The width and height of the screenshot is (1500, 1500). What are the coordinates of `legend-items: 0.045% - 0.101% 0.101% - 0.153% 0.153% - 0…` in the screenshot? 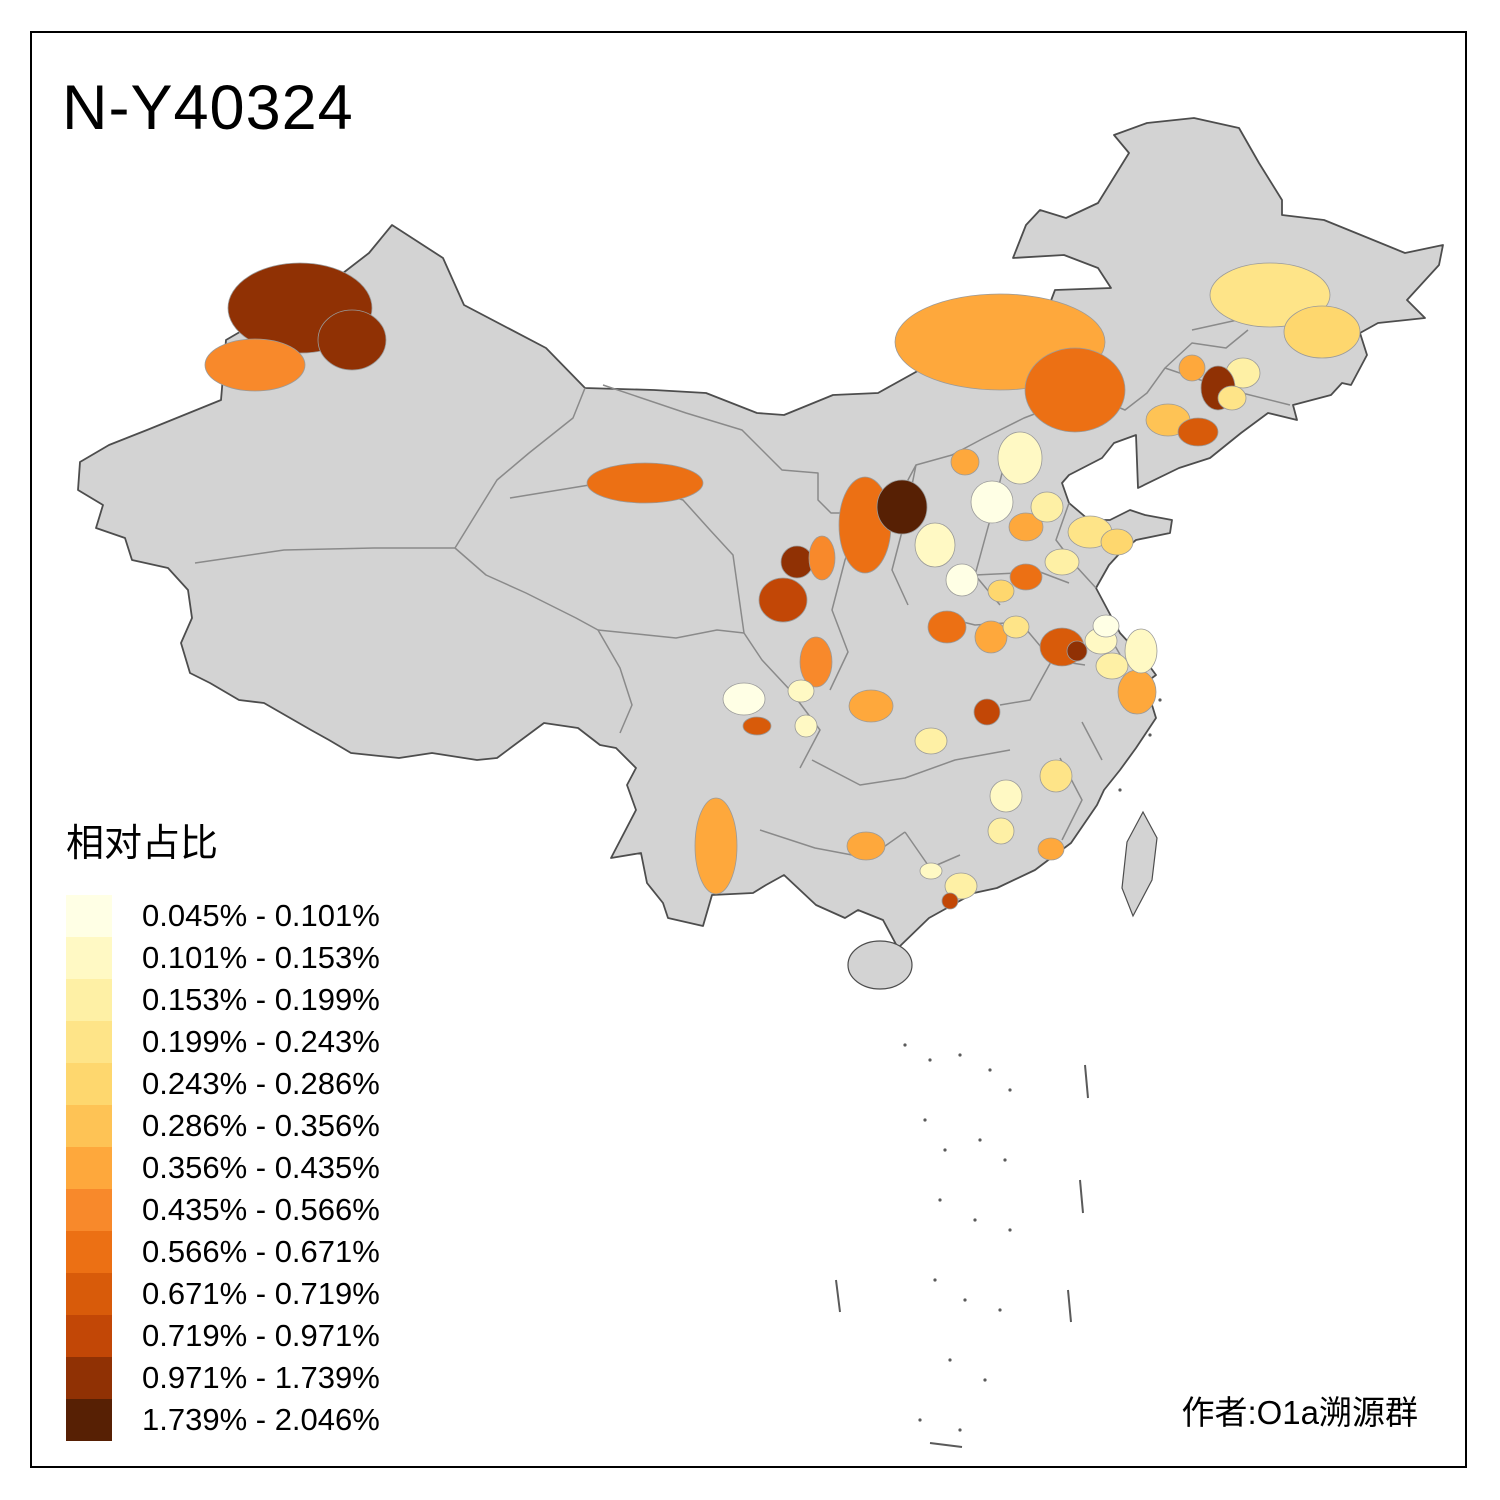 It's located at (223, 1168).